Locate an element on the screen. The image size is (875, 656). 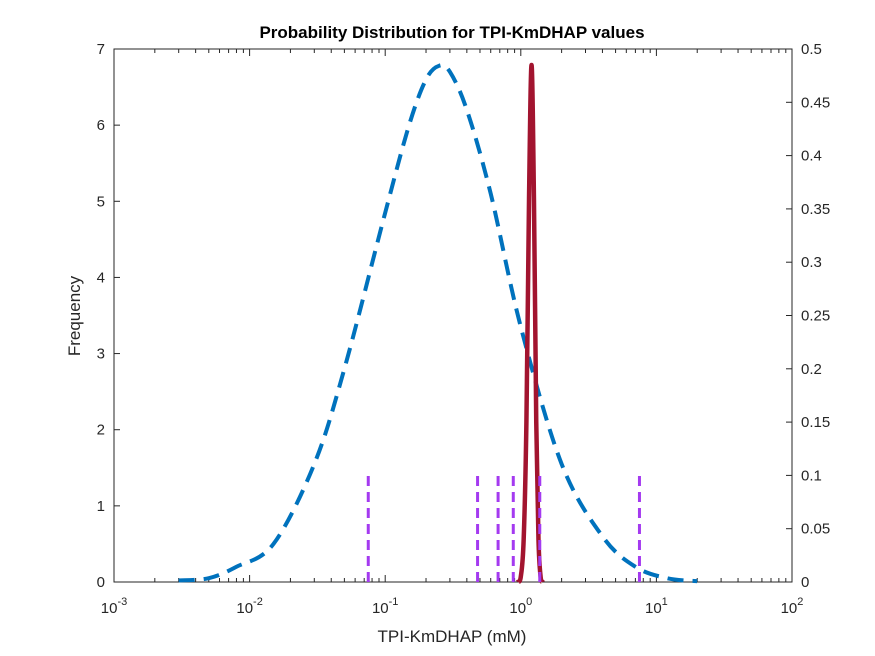
left-y-tick-label: 6 is located at coordinates (101, 125).